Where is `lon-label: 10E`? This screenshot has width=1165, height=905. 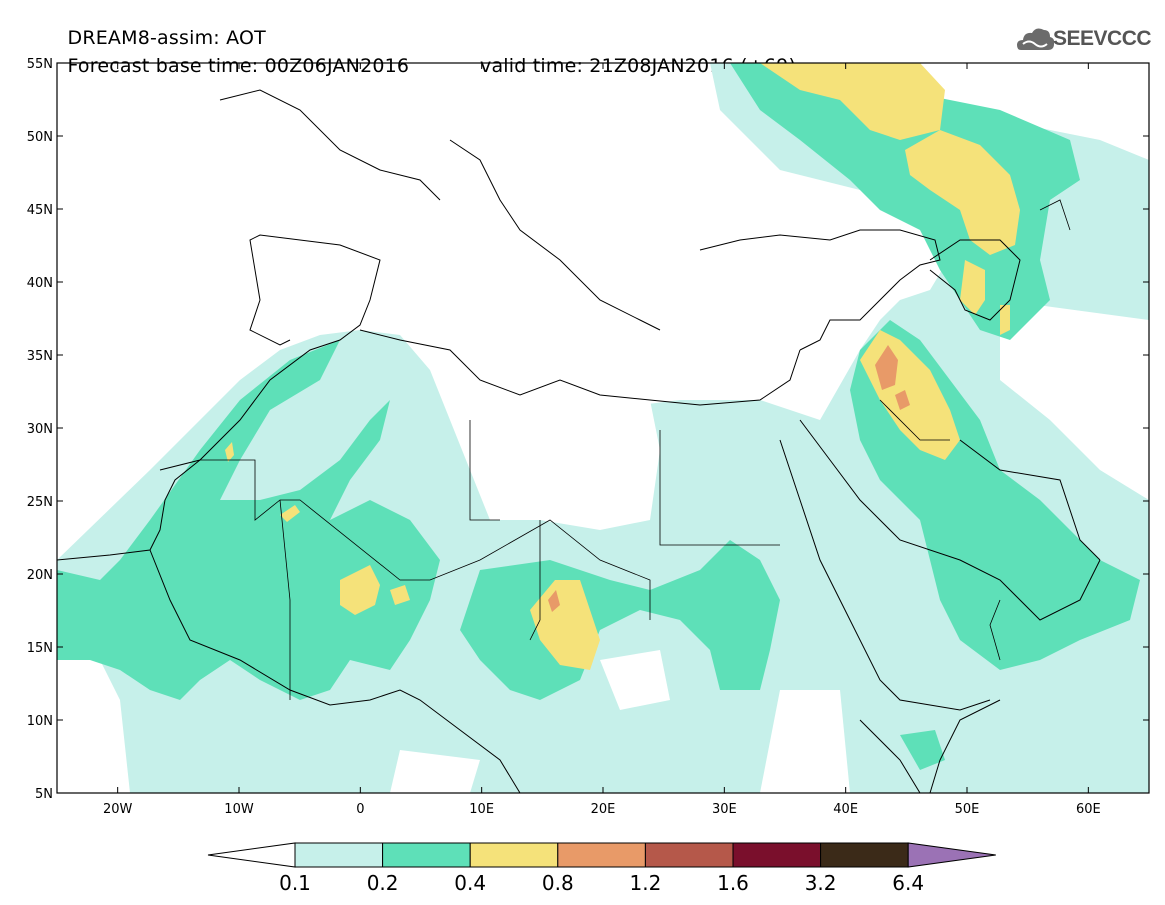
lon-label: 10E is located at coordinates (481, 809).